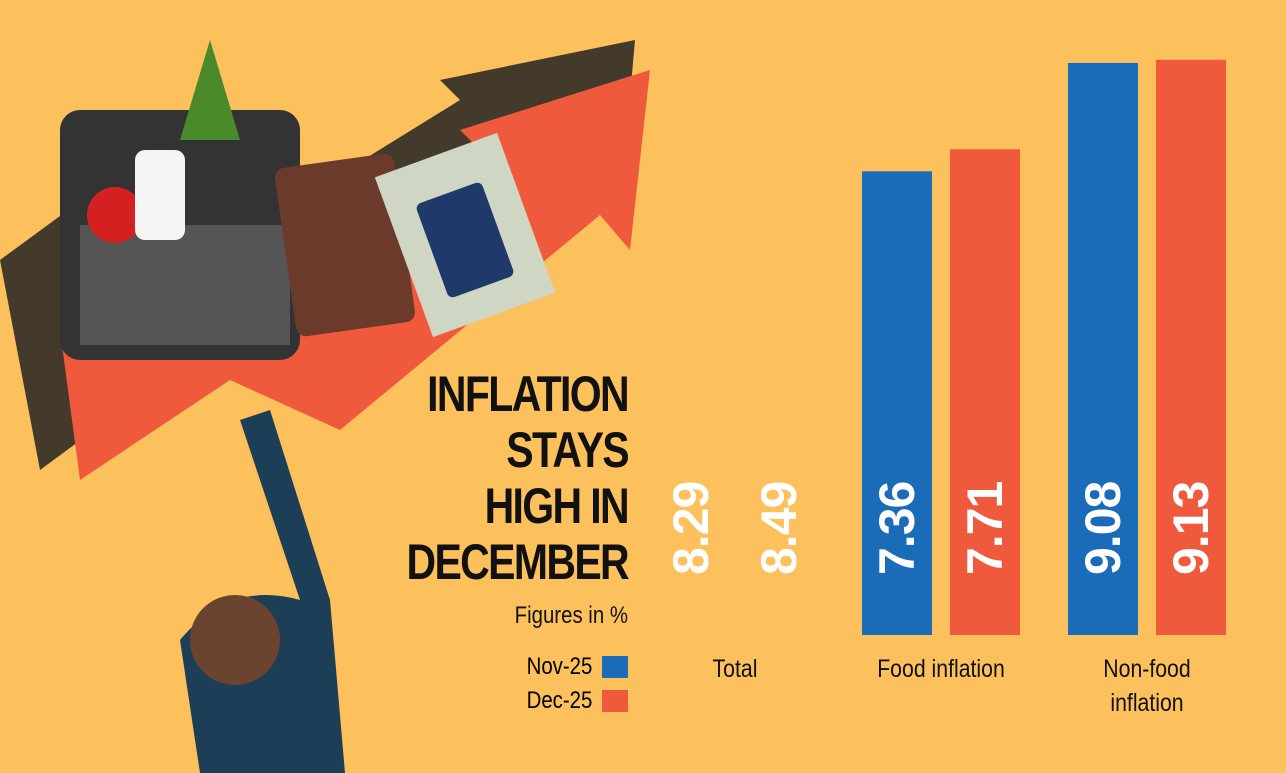 The height and width of the screenshot is (773, 1286). What do you see at coordinates (1103, 528) in the screenshot?
I see `value-label: 9.08` at bounding box center [1103, 528].